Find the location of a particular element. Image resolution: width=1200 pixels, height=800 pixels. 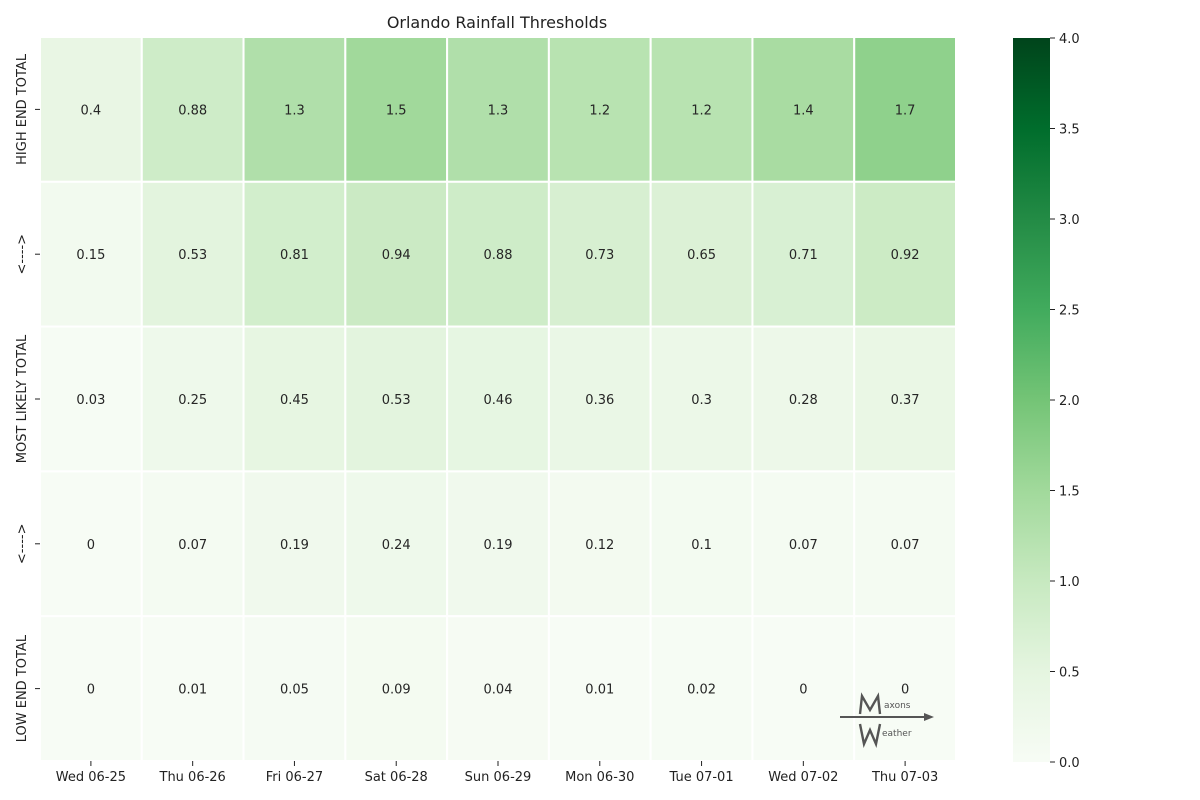

maxons-weather-logo: axons eather is located at coordinates (887, 720).